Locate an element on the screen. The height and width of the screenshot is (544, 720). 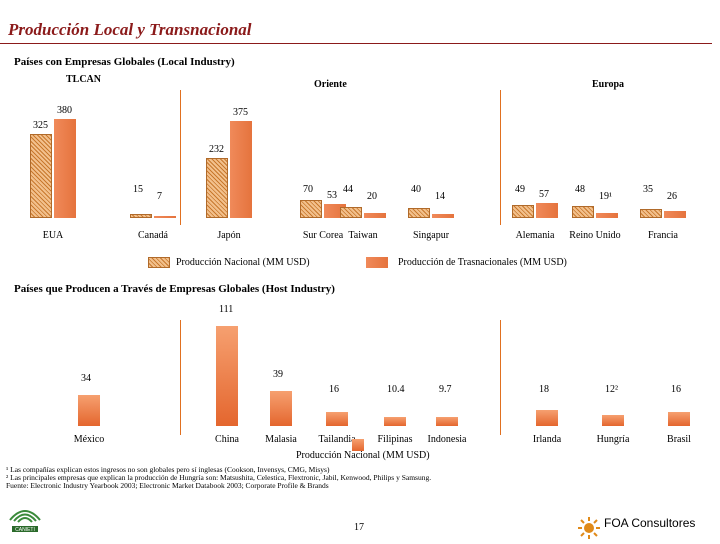
category-label: Hungría is located at coordinates (613, 439).